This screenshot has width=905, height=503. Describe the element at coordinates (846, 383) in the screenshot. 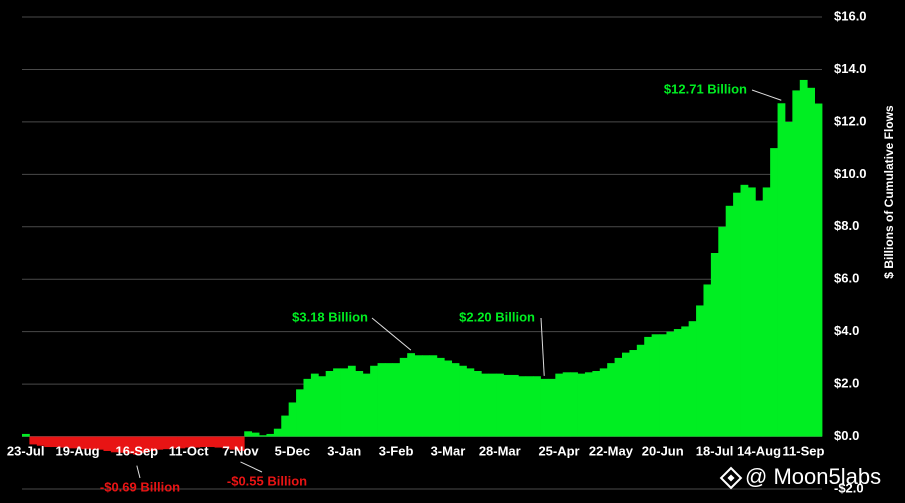

I see `y-tick-label: $2.0` at that location.